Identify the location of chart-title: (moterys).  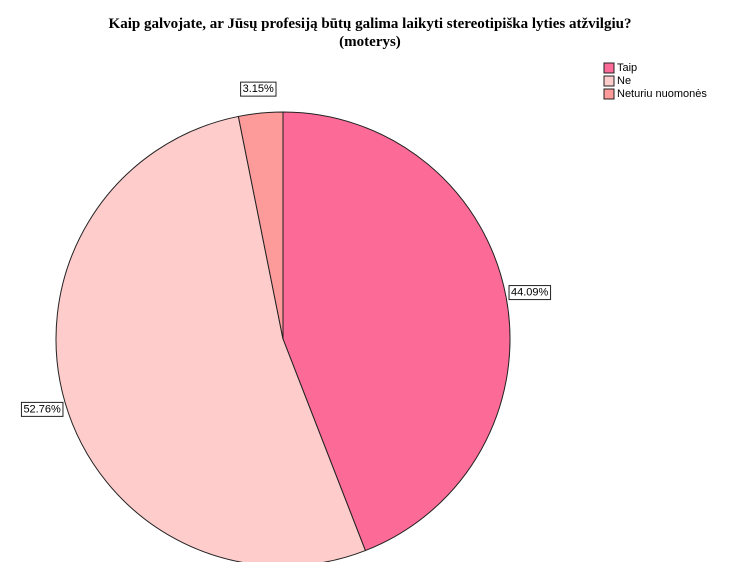
(370, 42).